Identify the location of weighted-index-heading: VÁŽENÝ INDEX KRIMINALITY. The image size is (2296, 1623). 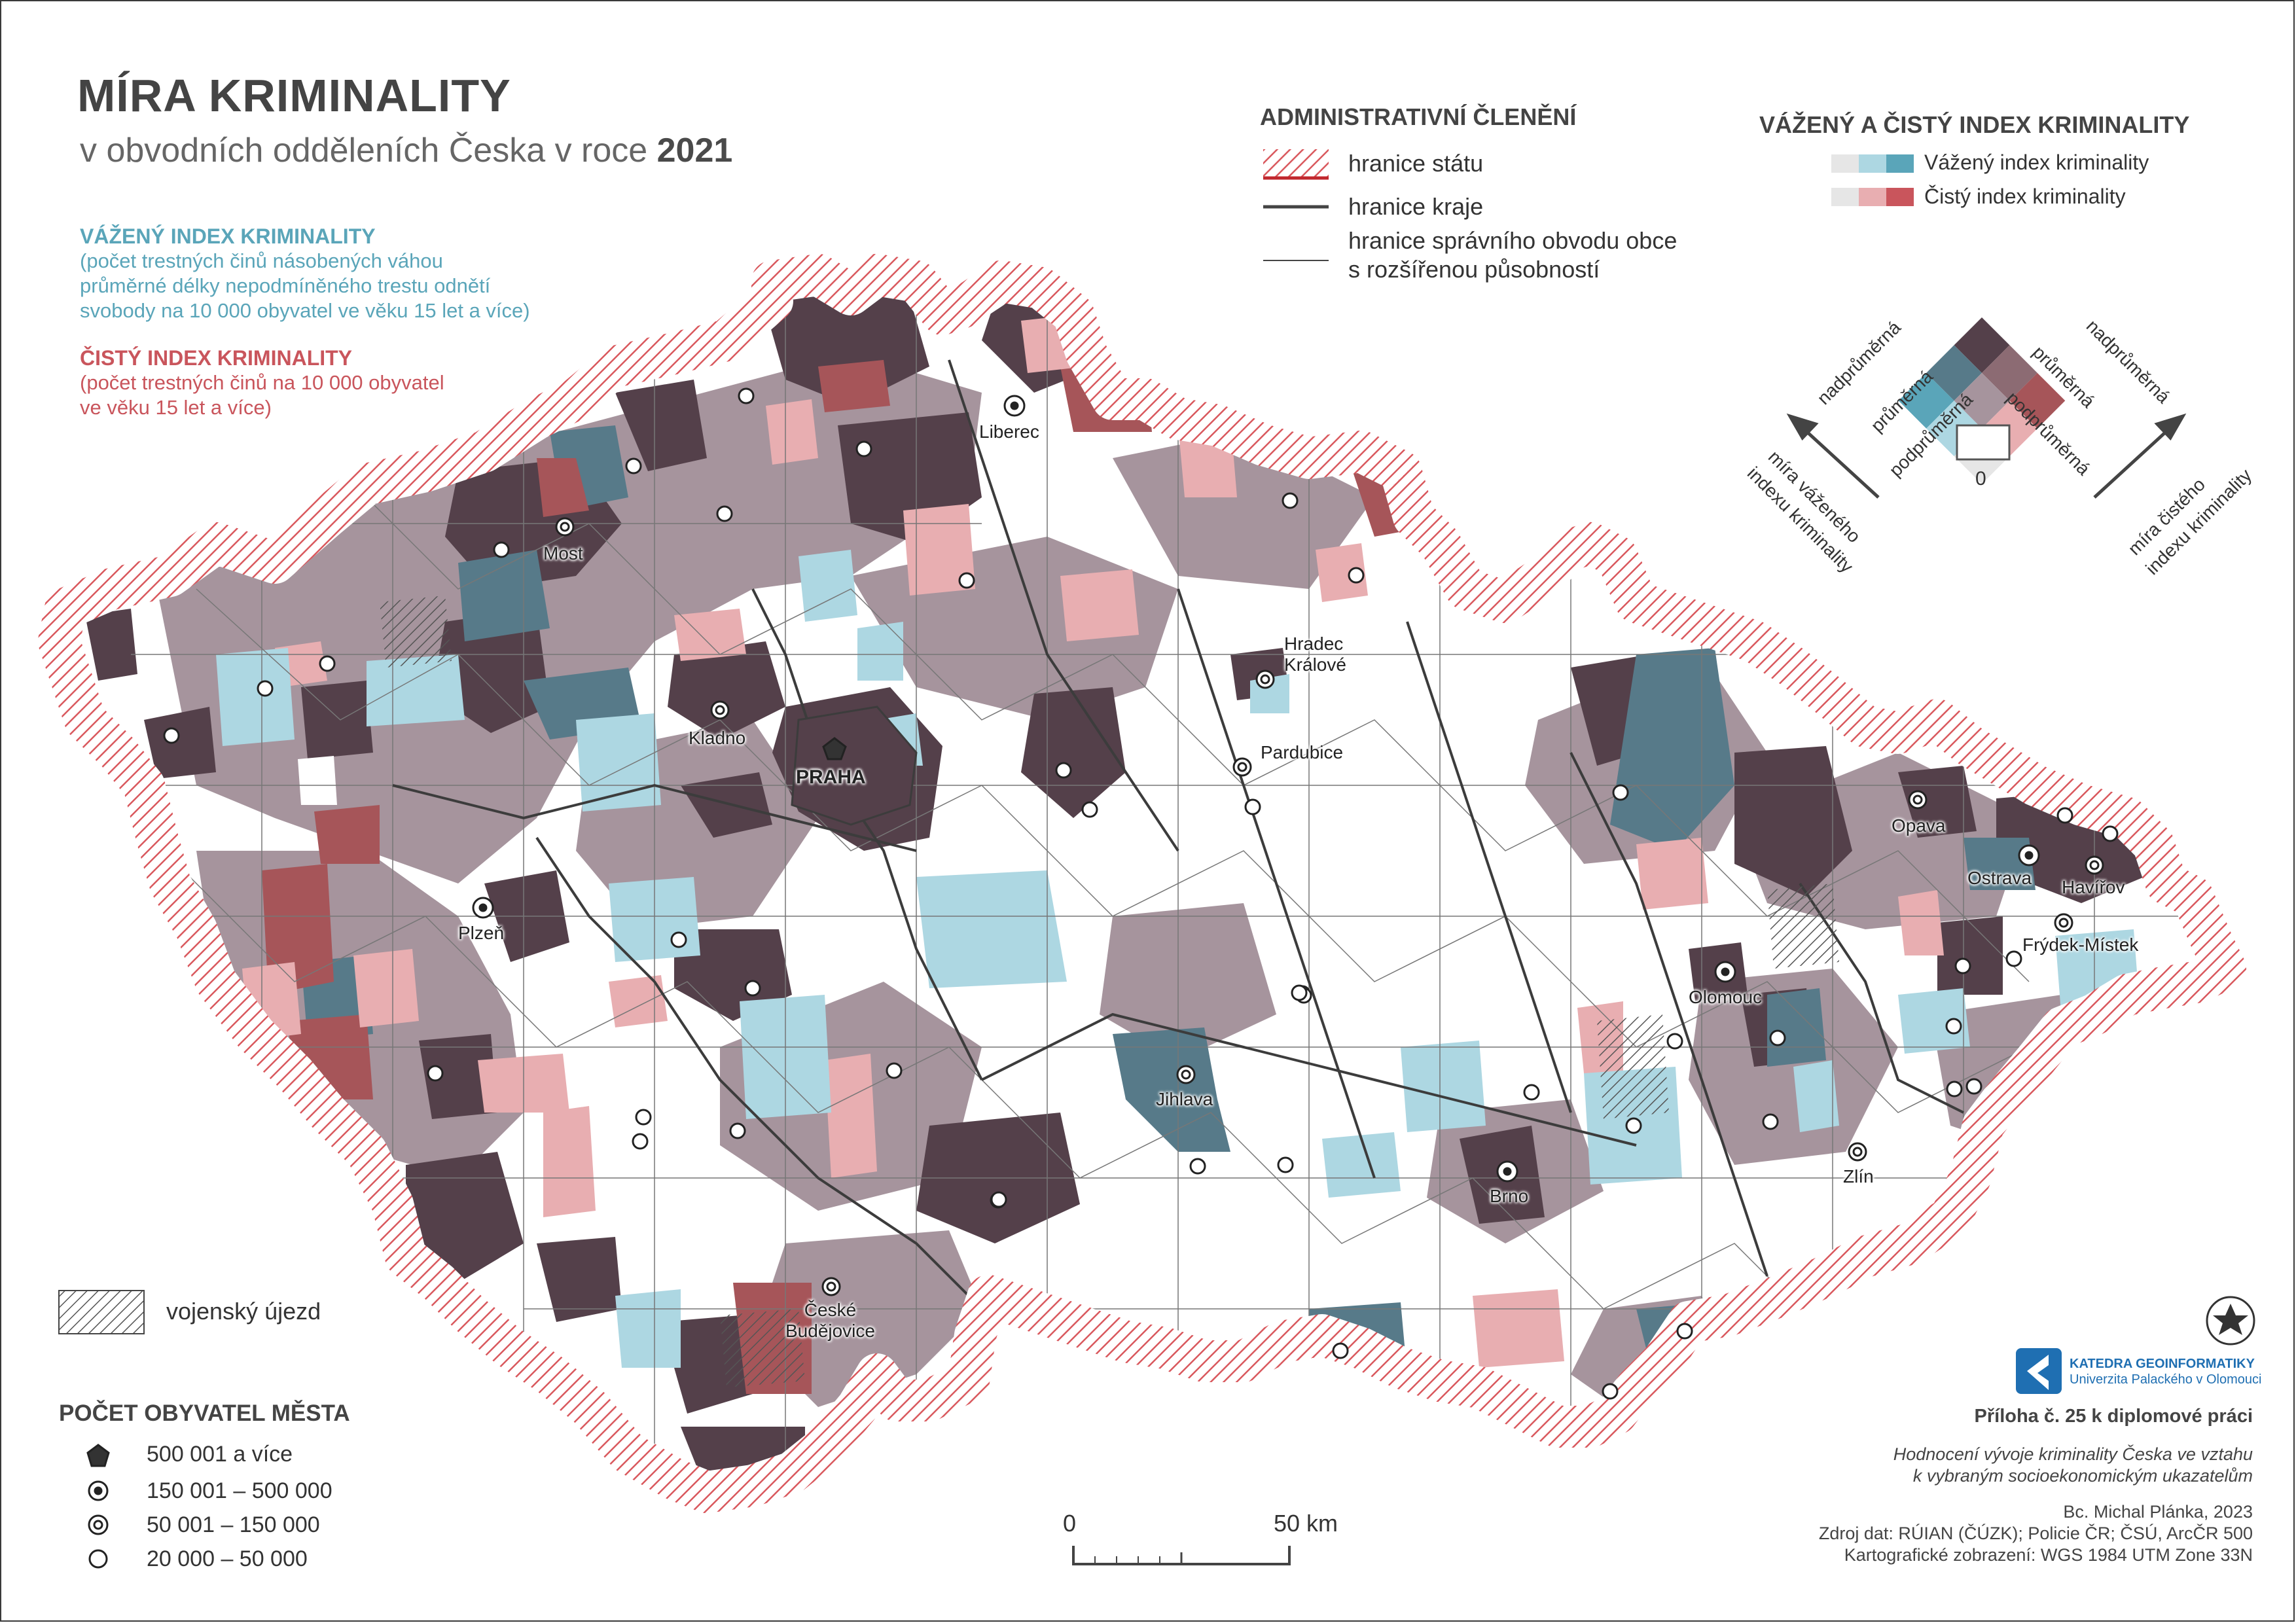
(228, 236).